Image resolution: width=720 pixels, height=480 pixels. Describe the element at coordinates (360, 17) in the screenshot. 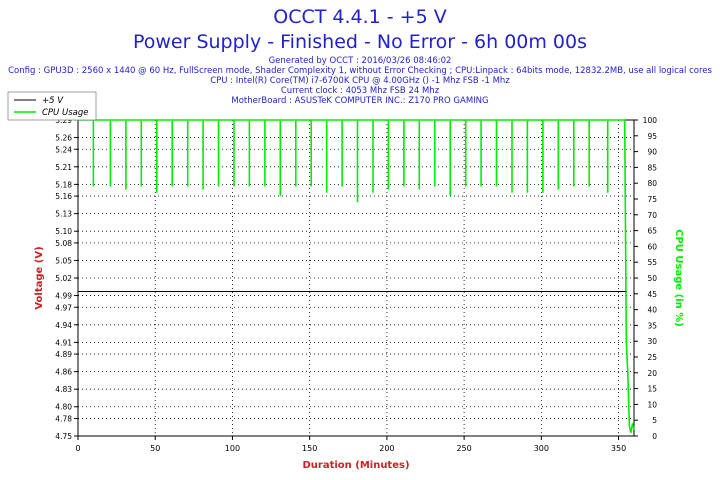

I see `chart-title: OCCT 4.4.1 - +5 V` at that location.